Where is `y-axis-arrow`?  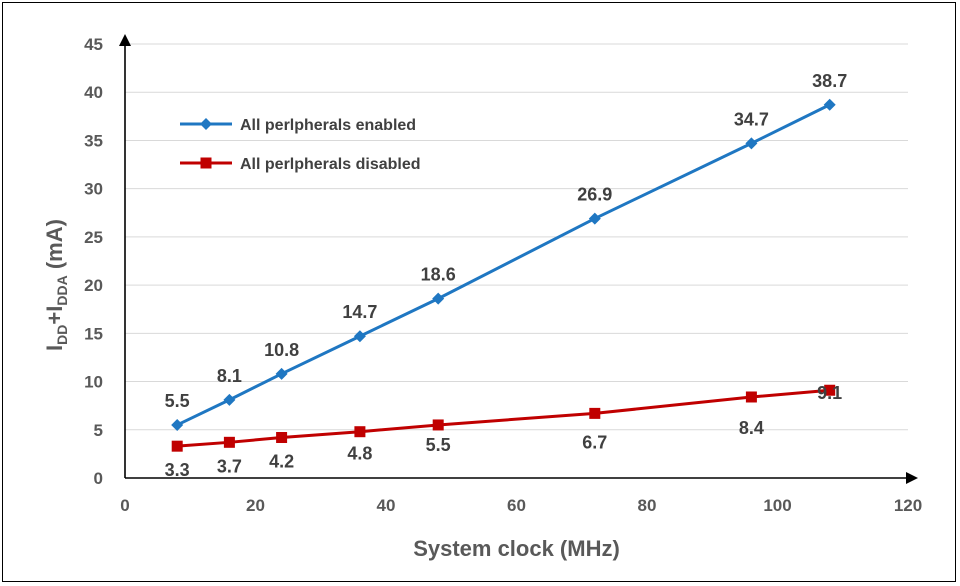 y-axis-arrow is located at coordinates (125, 40).